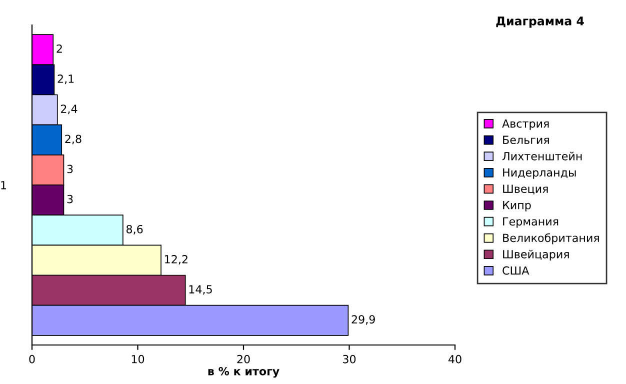 The width and height of the screenshot is (626, 384). I want to click on legend-label: Лихтенштейн, so click(542, 156).